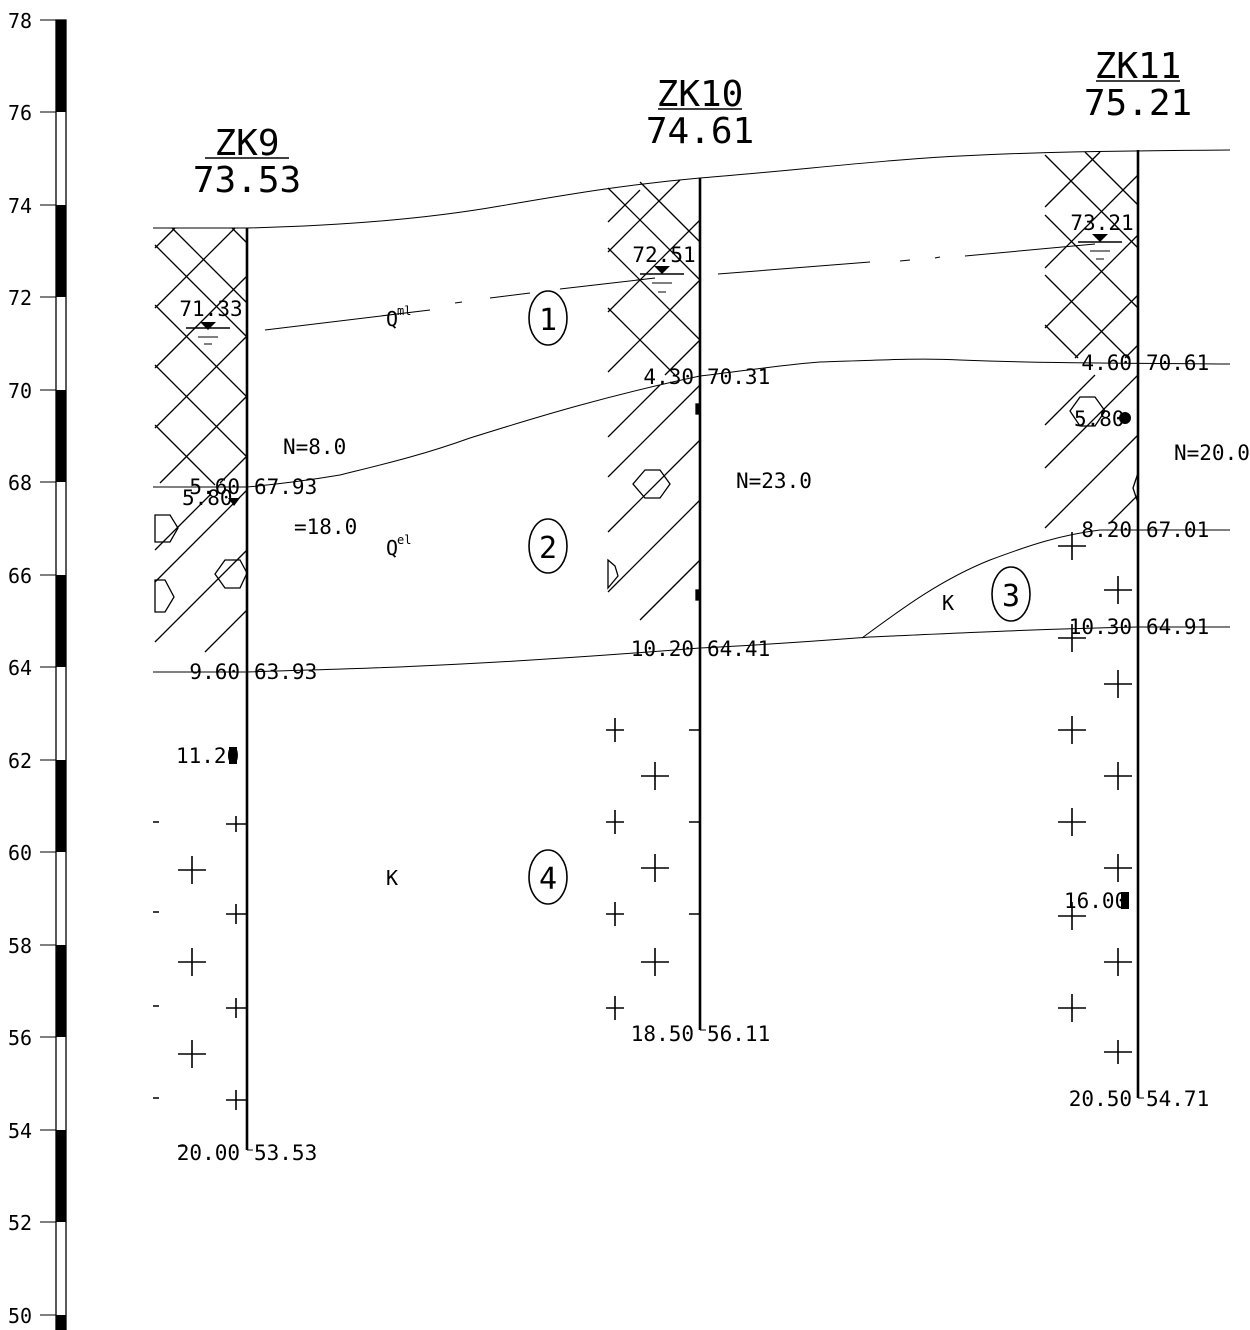 Image resolution: width=1250 pixels, height=1330 pixels. Describe the element at coordinates (738, 649) in the screenshot. I see `zk10-layer-elevation: 64.41` at that location.